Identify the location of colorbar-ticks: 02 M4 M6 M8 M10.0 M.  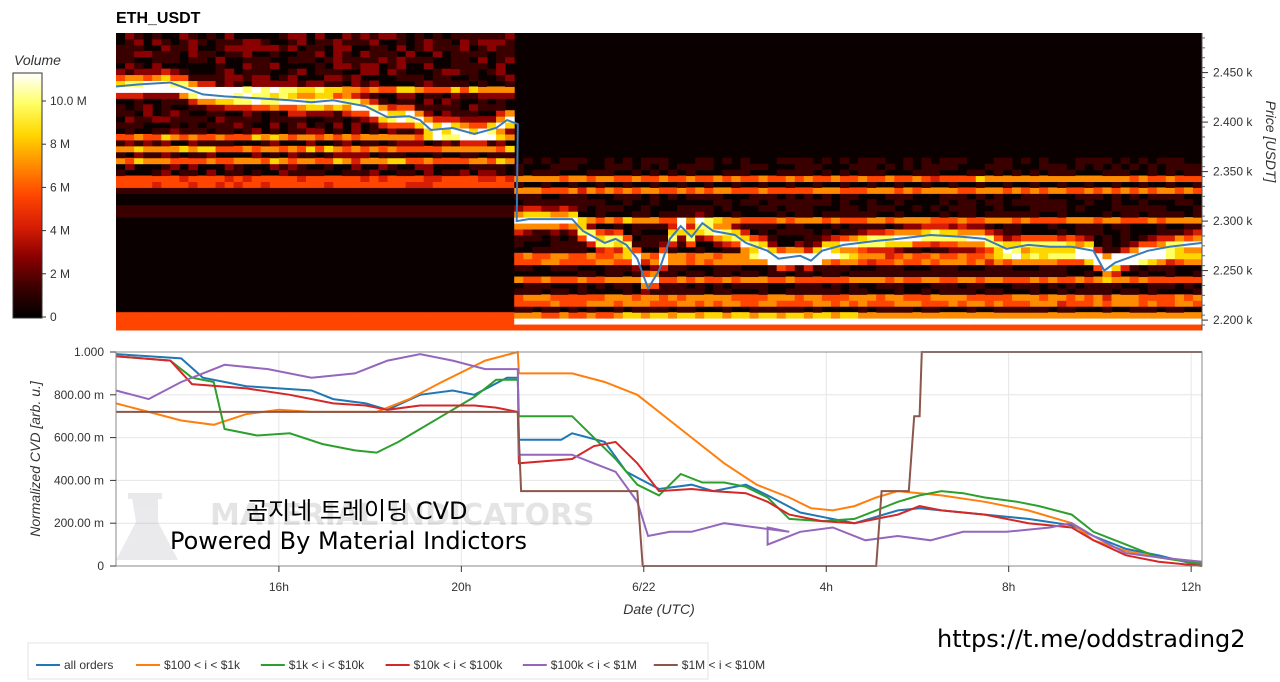
(64, 209).